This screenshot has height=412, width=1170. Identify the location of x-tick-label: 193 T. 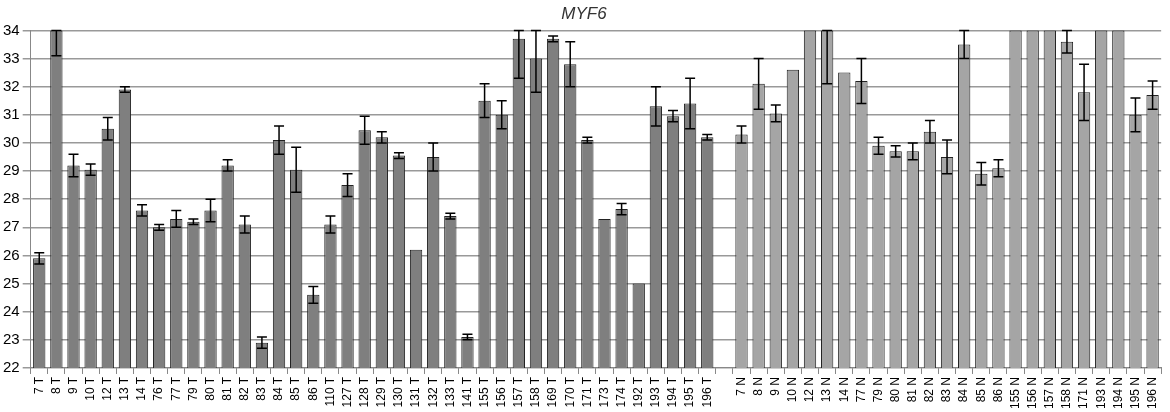
(655, 392).